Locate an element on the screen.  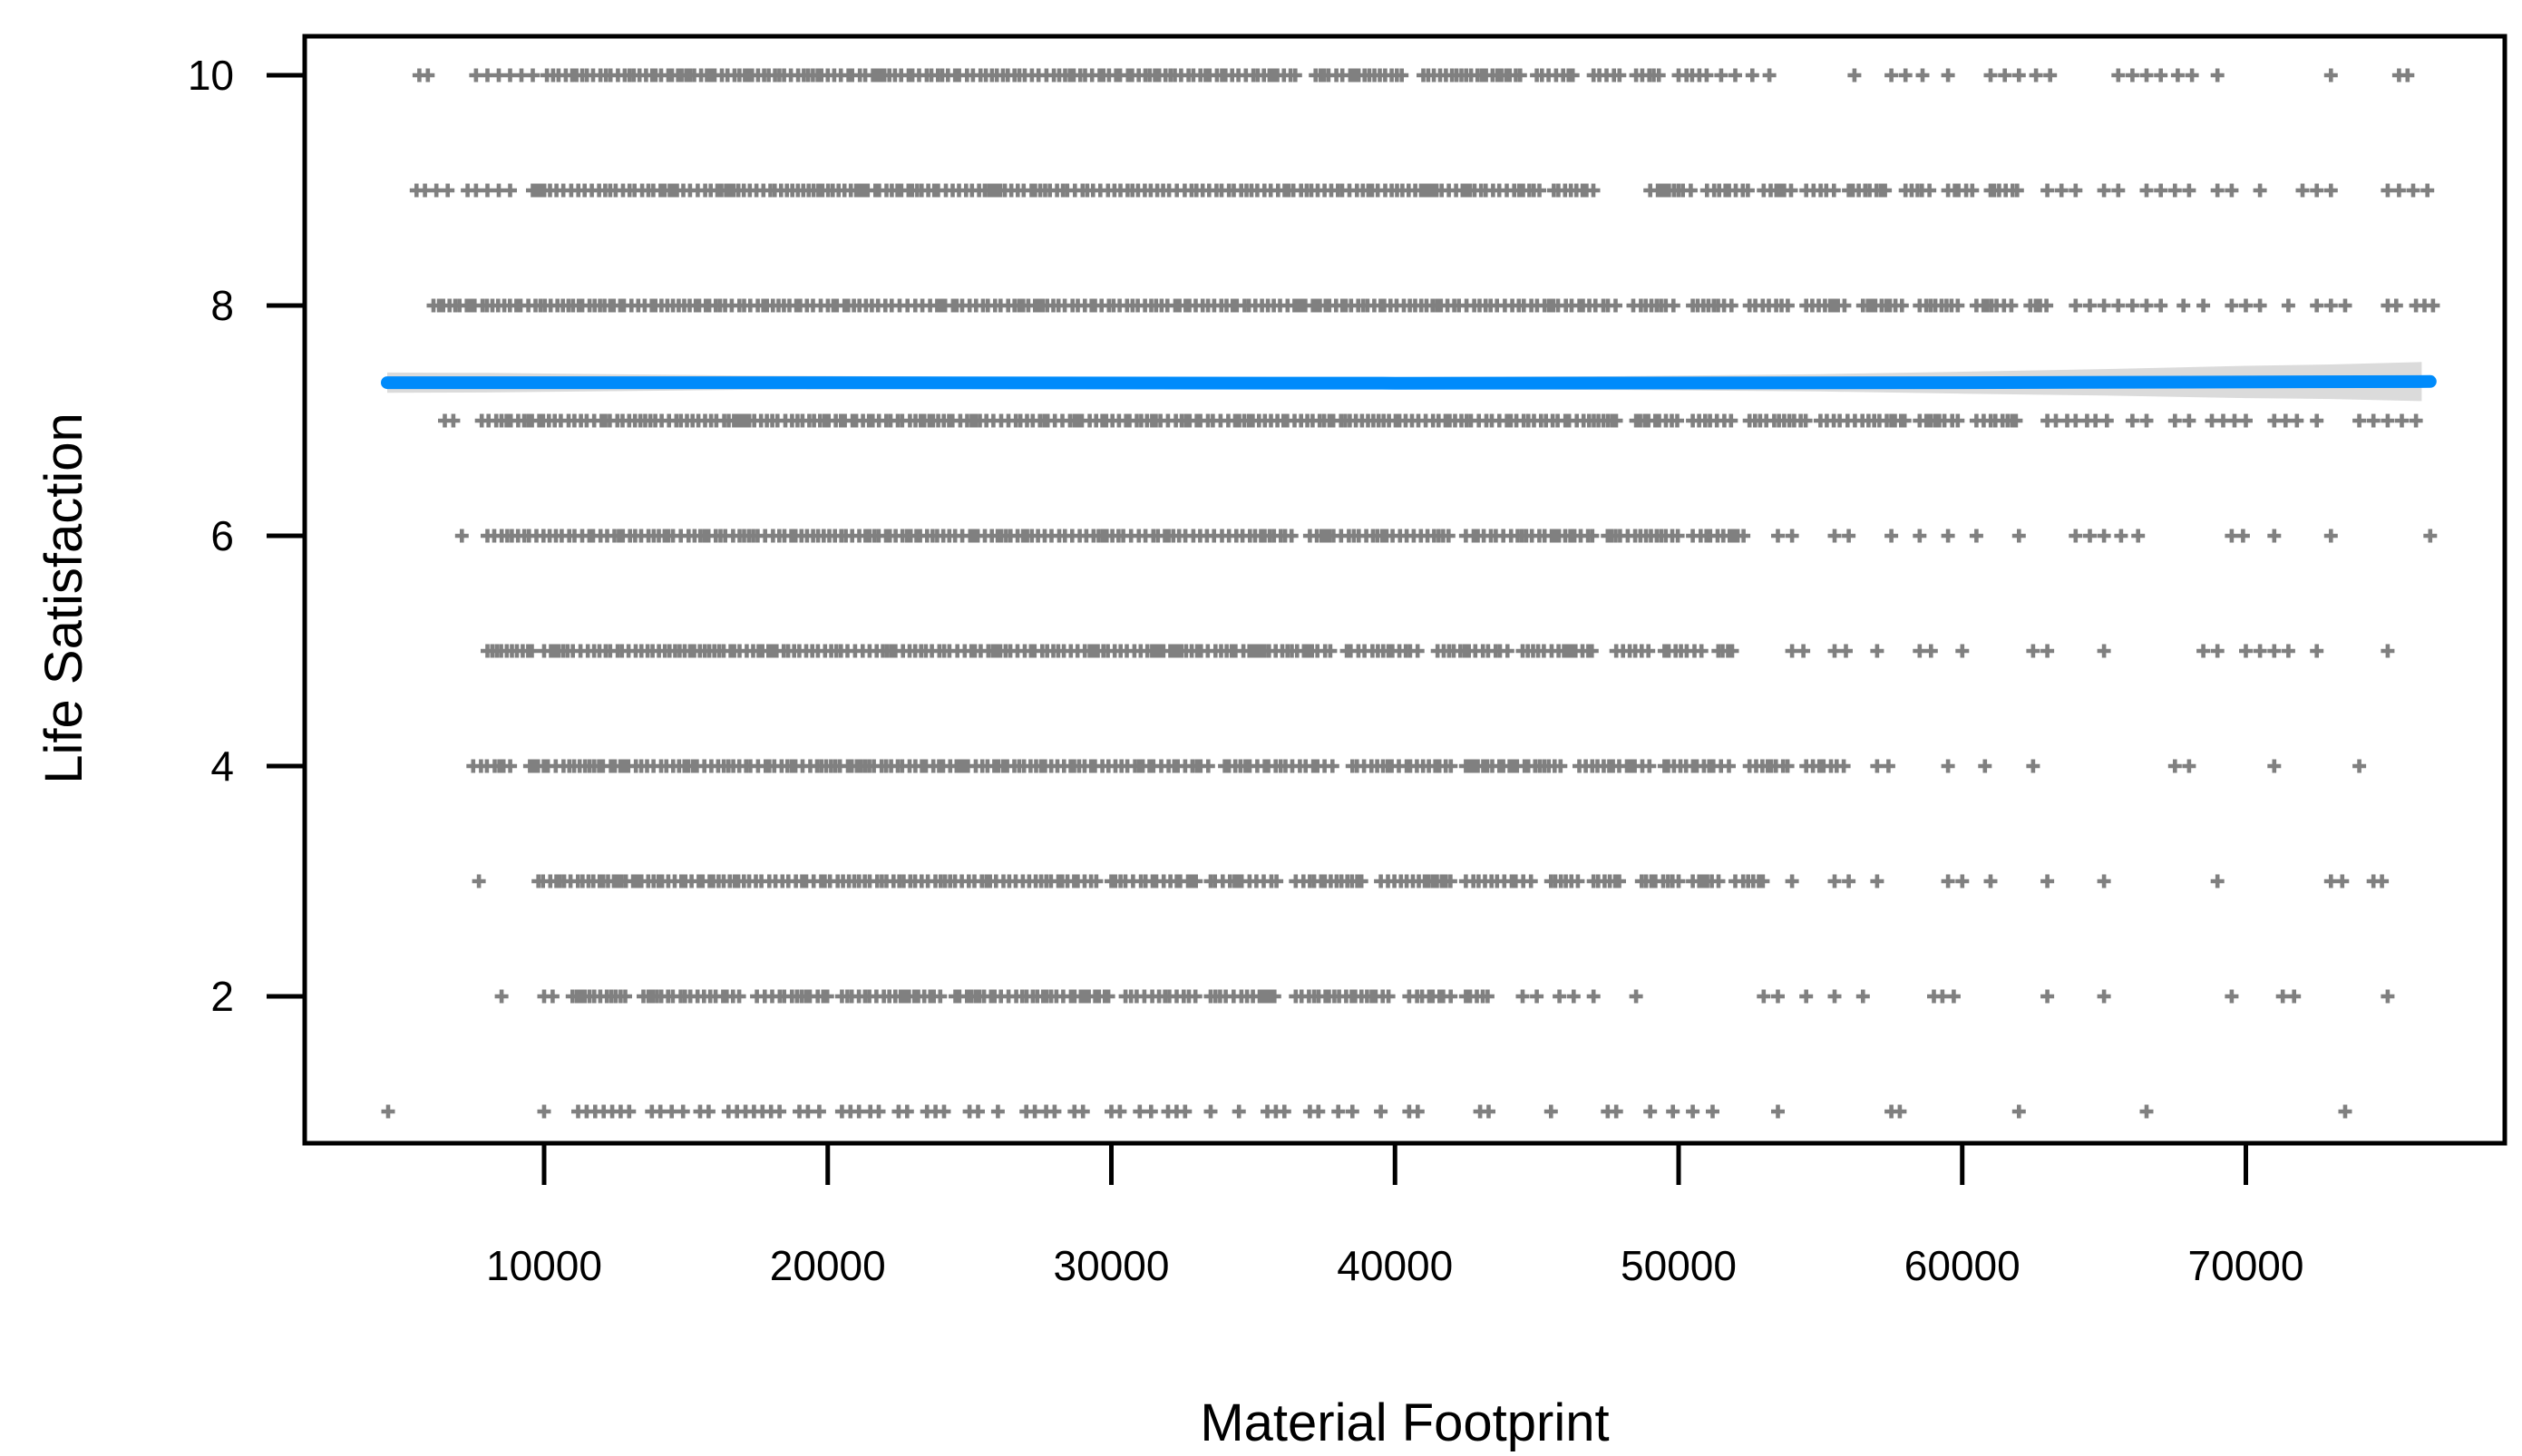
y-tick-label: 6 is located at coordinates (222, 535).